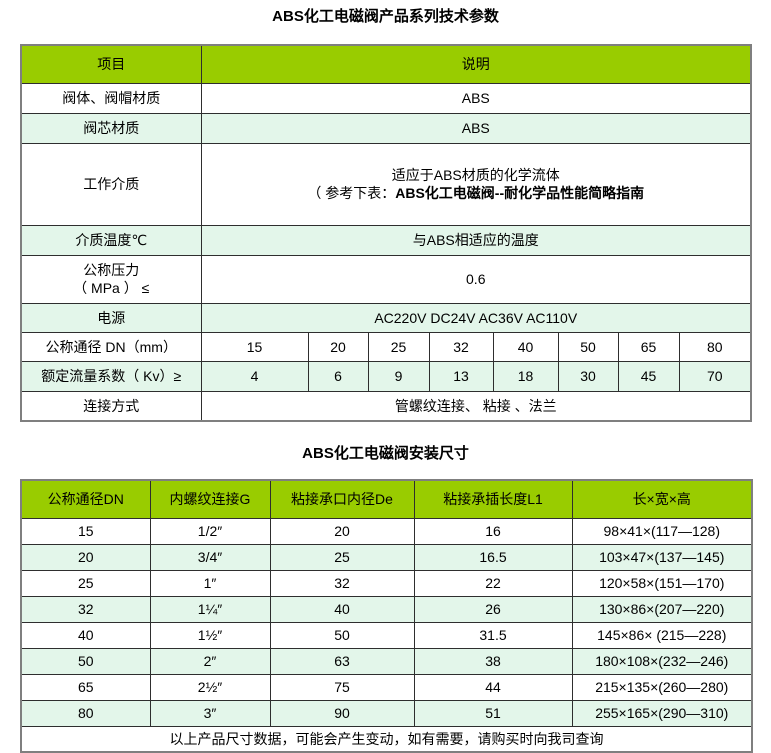 This screenshot has height=753, width=771. I want to click on table-row: 65 2½″ 75 44 215×135×(260—280), so click(386, 687).